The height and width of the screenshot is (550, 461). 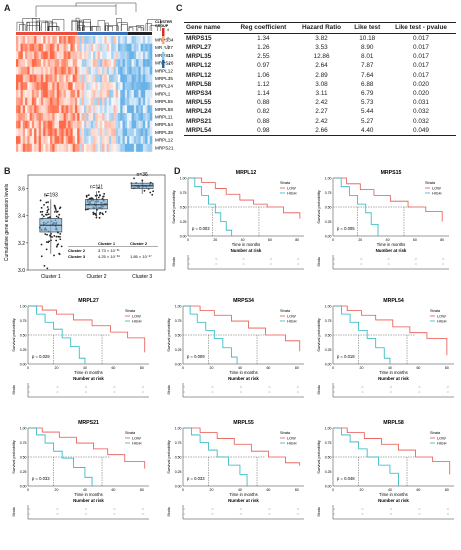 What do you see at coordinates (96, 277) in the screenshot?
I see `x-tick-label: Cluster 2` at bounding box center [96, 277].